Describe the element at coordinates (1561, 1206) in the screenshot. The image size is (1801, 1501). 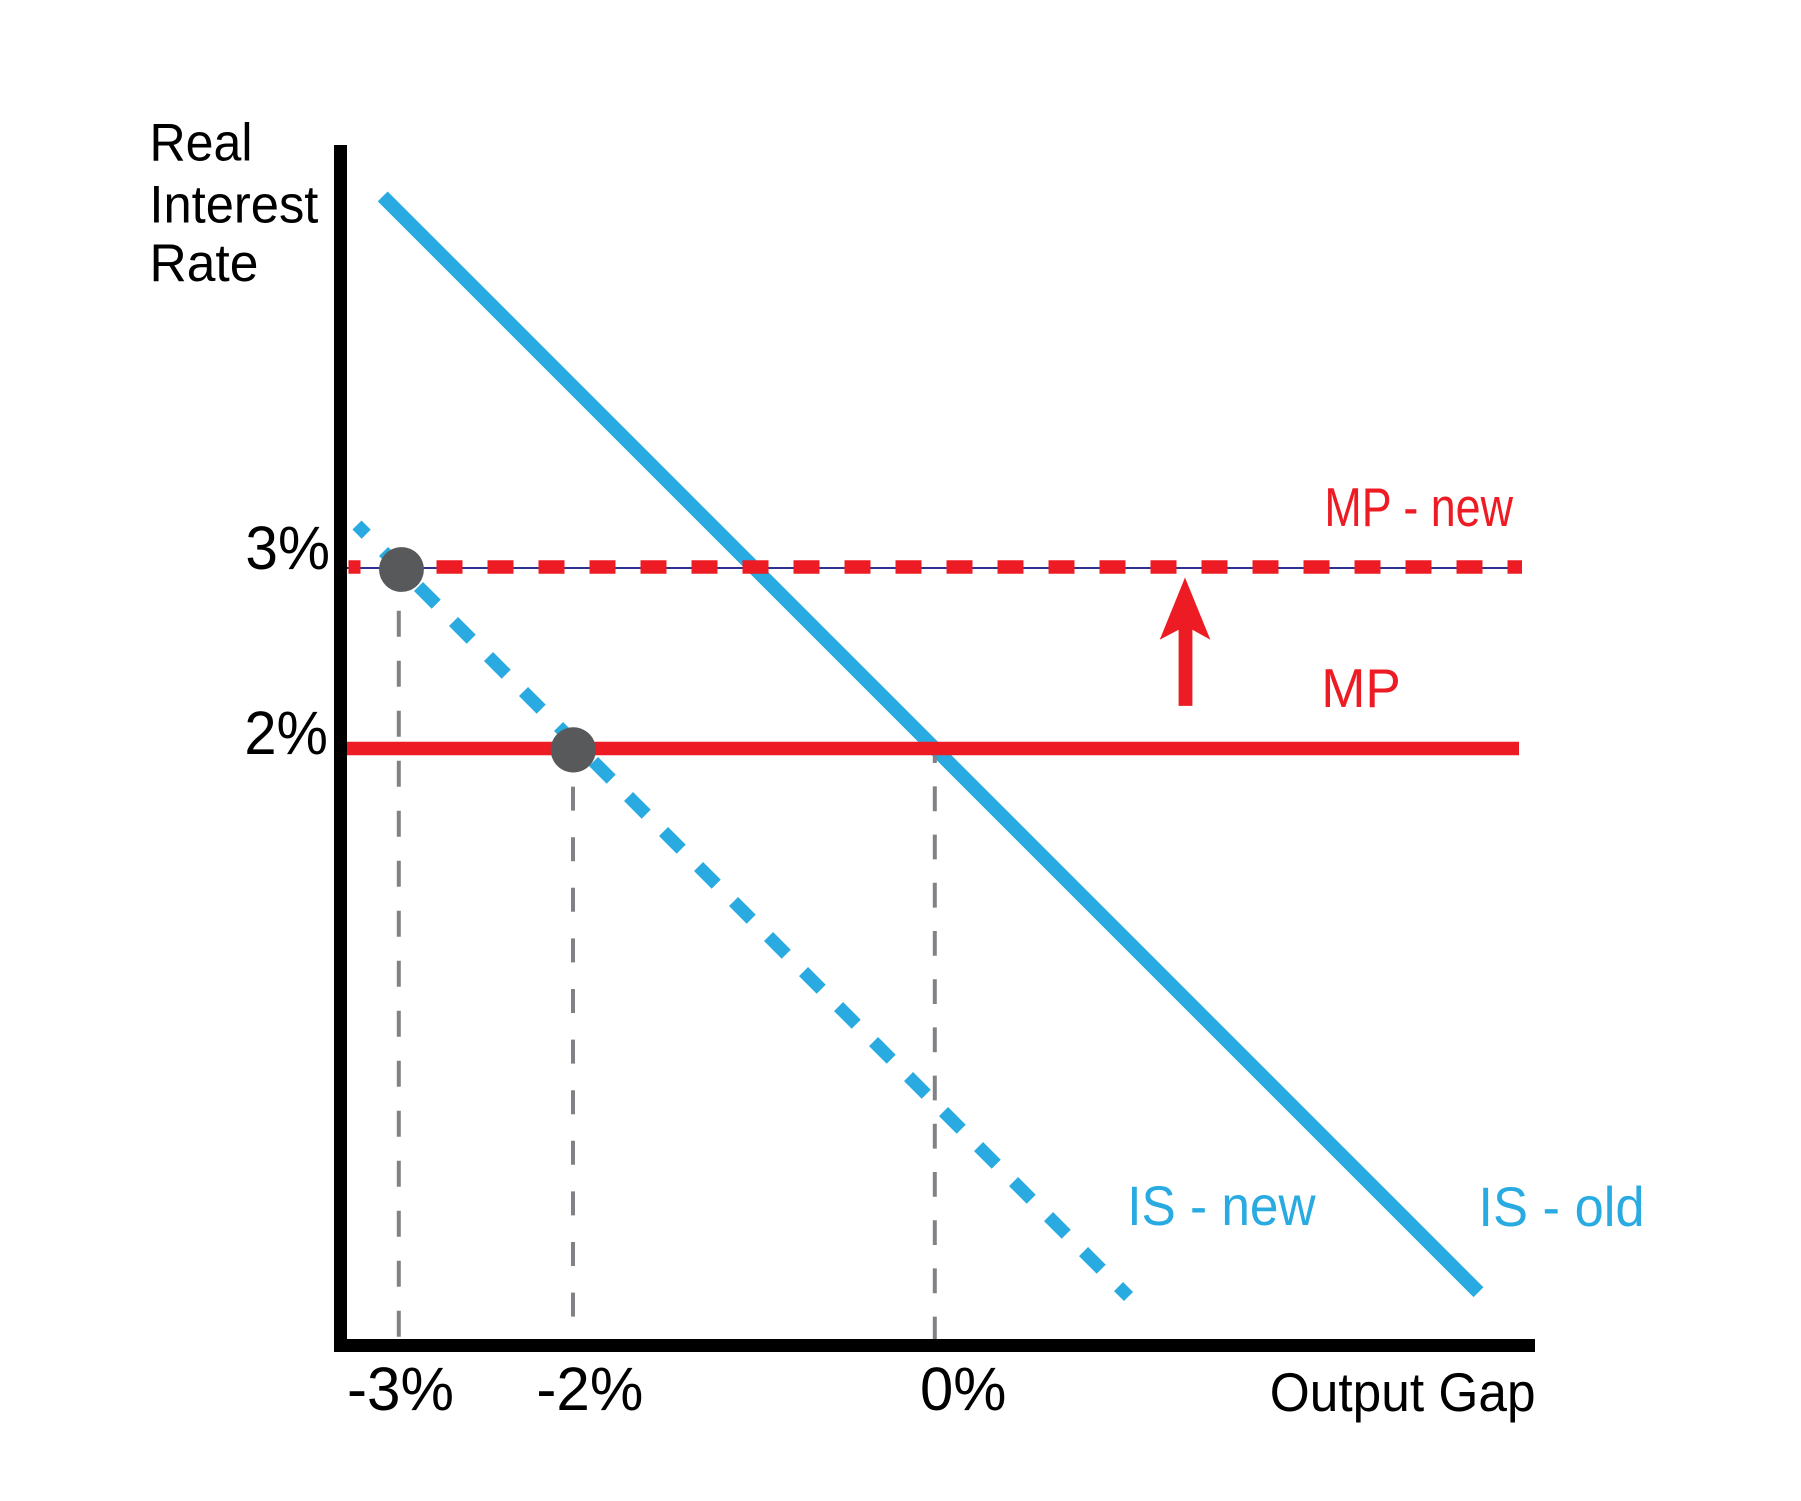
I see `svg-text: IS - old` at that location.